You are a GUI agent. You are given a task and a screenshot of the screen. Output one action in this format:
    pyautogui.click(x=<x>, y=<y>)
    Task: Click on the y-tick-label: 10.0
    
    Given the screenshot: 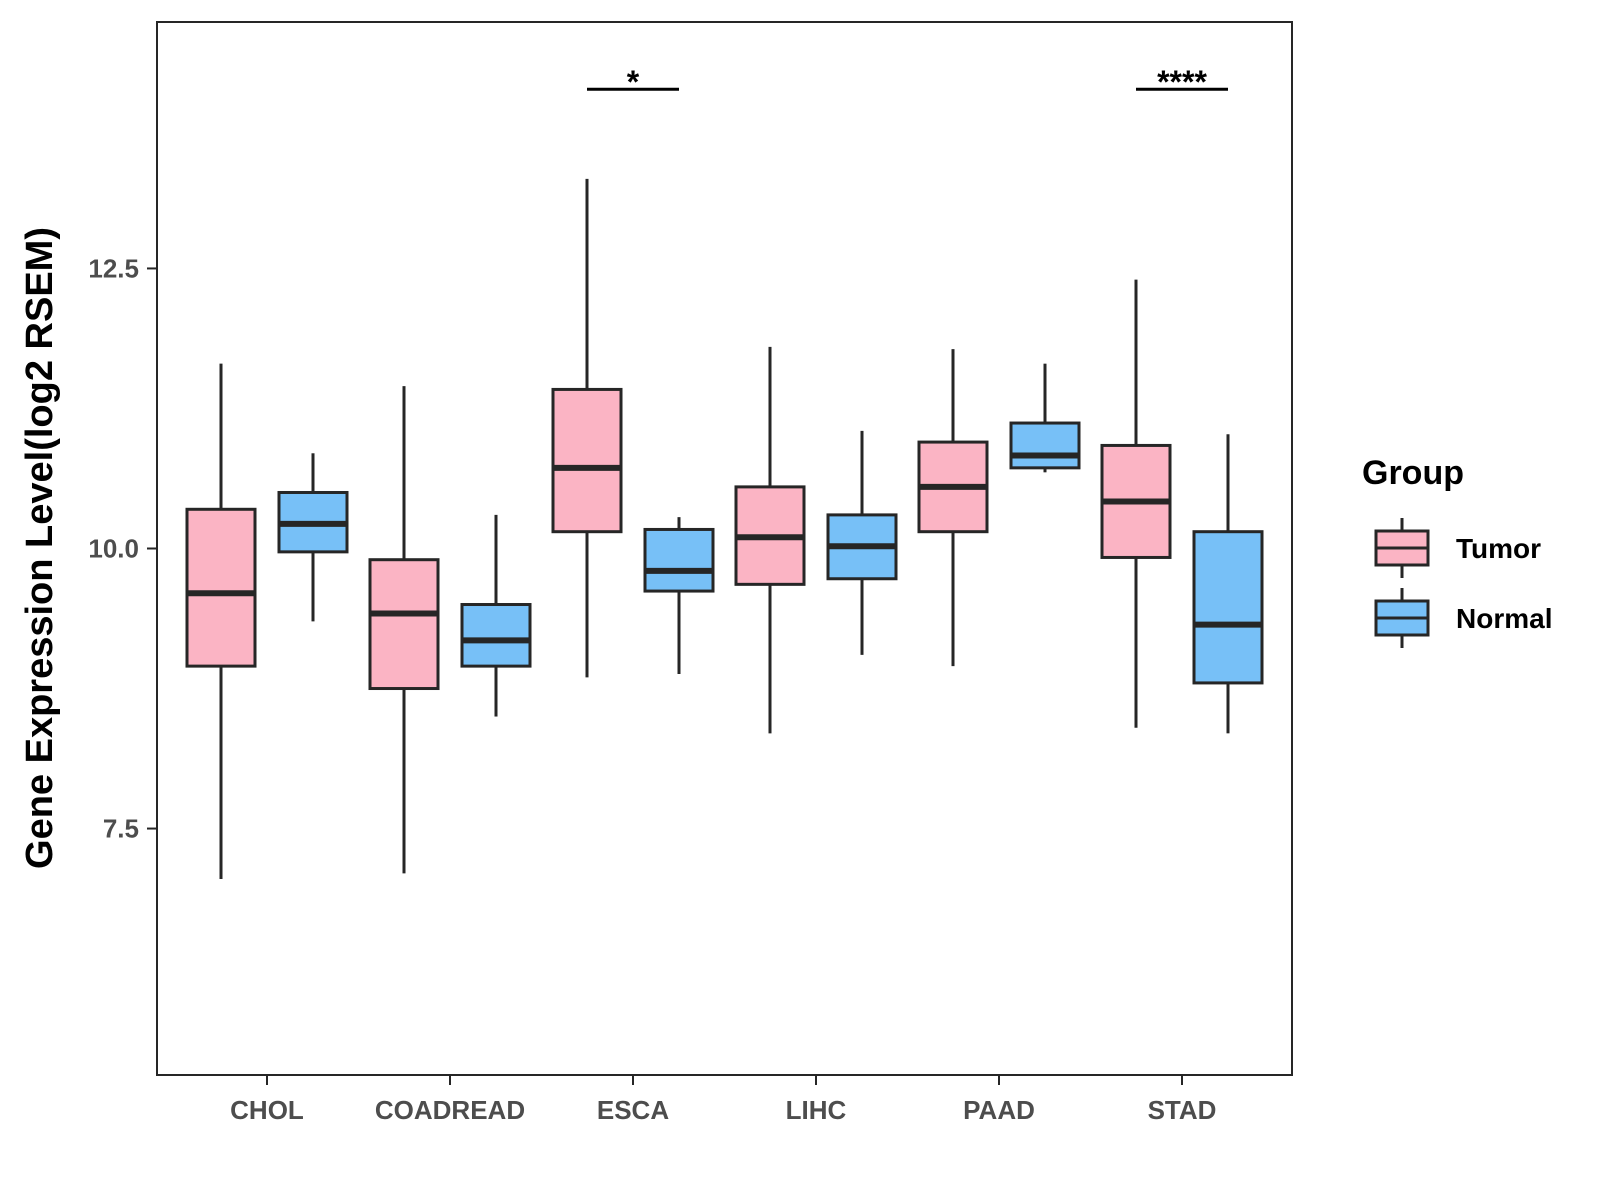 What is the action you would take?
    pyautogui.click(x=113, y=549)
    